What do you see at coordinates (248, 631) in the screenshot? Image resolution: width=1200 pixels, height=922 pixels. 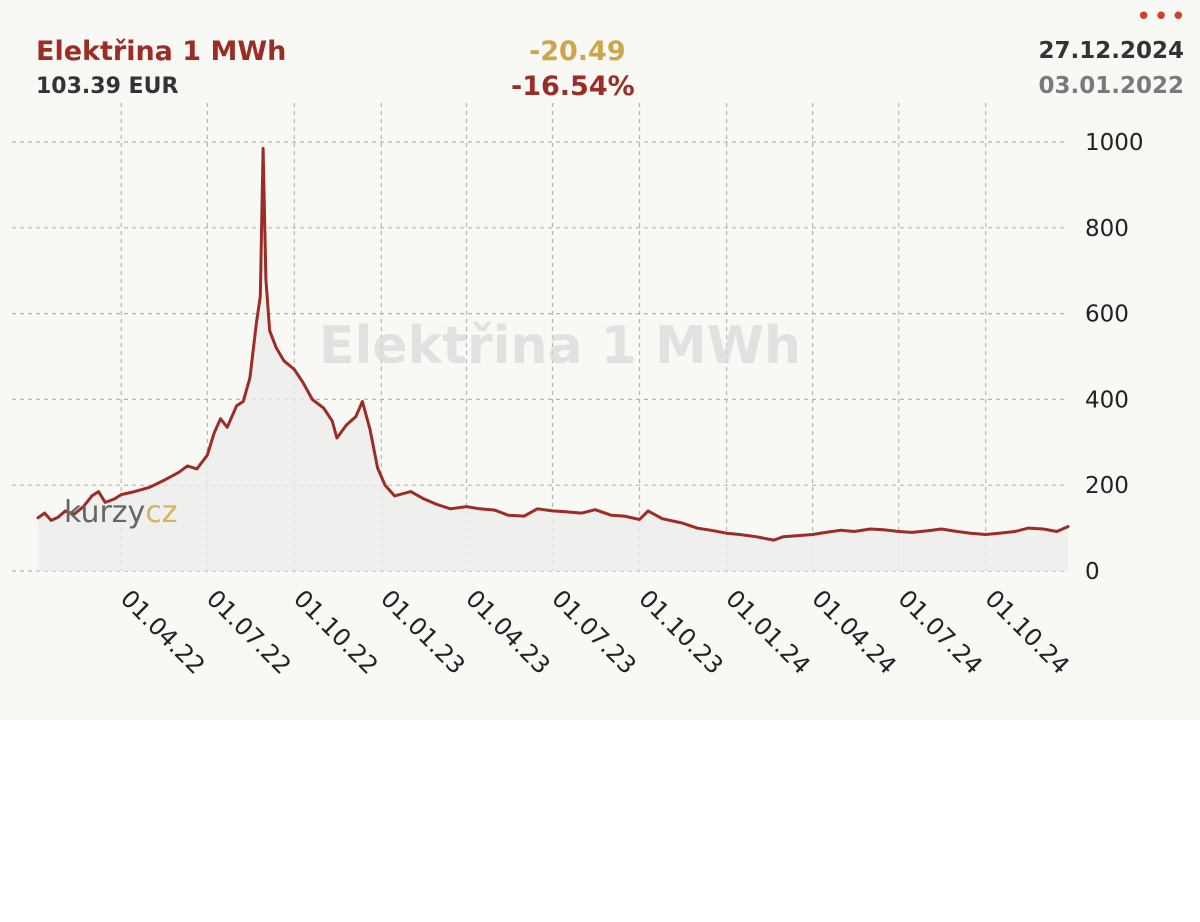 I see `x-tick-label: 01.07.22` at bounding box center [248, 631].